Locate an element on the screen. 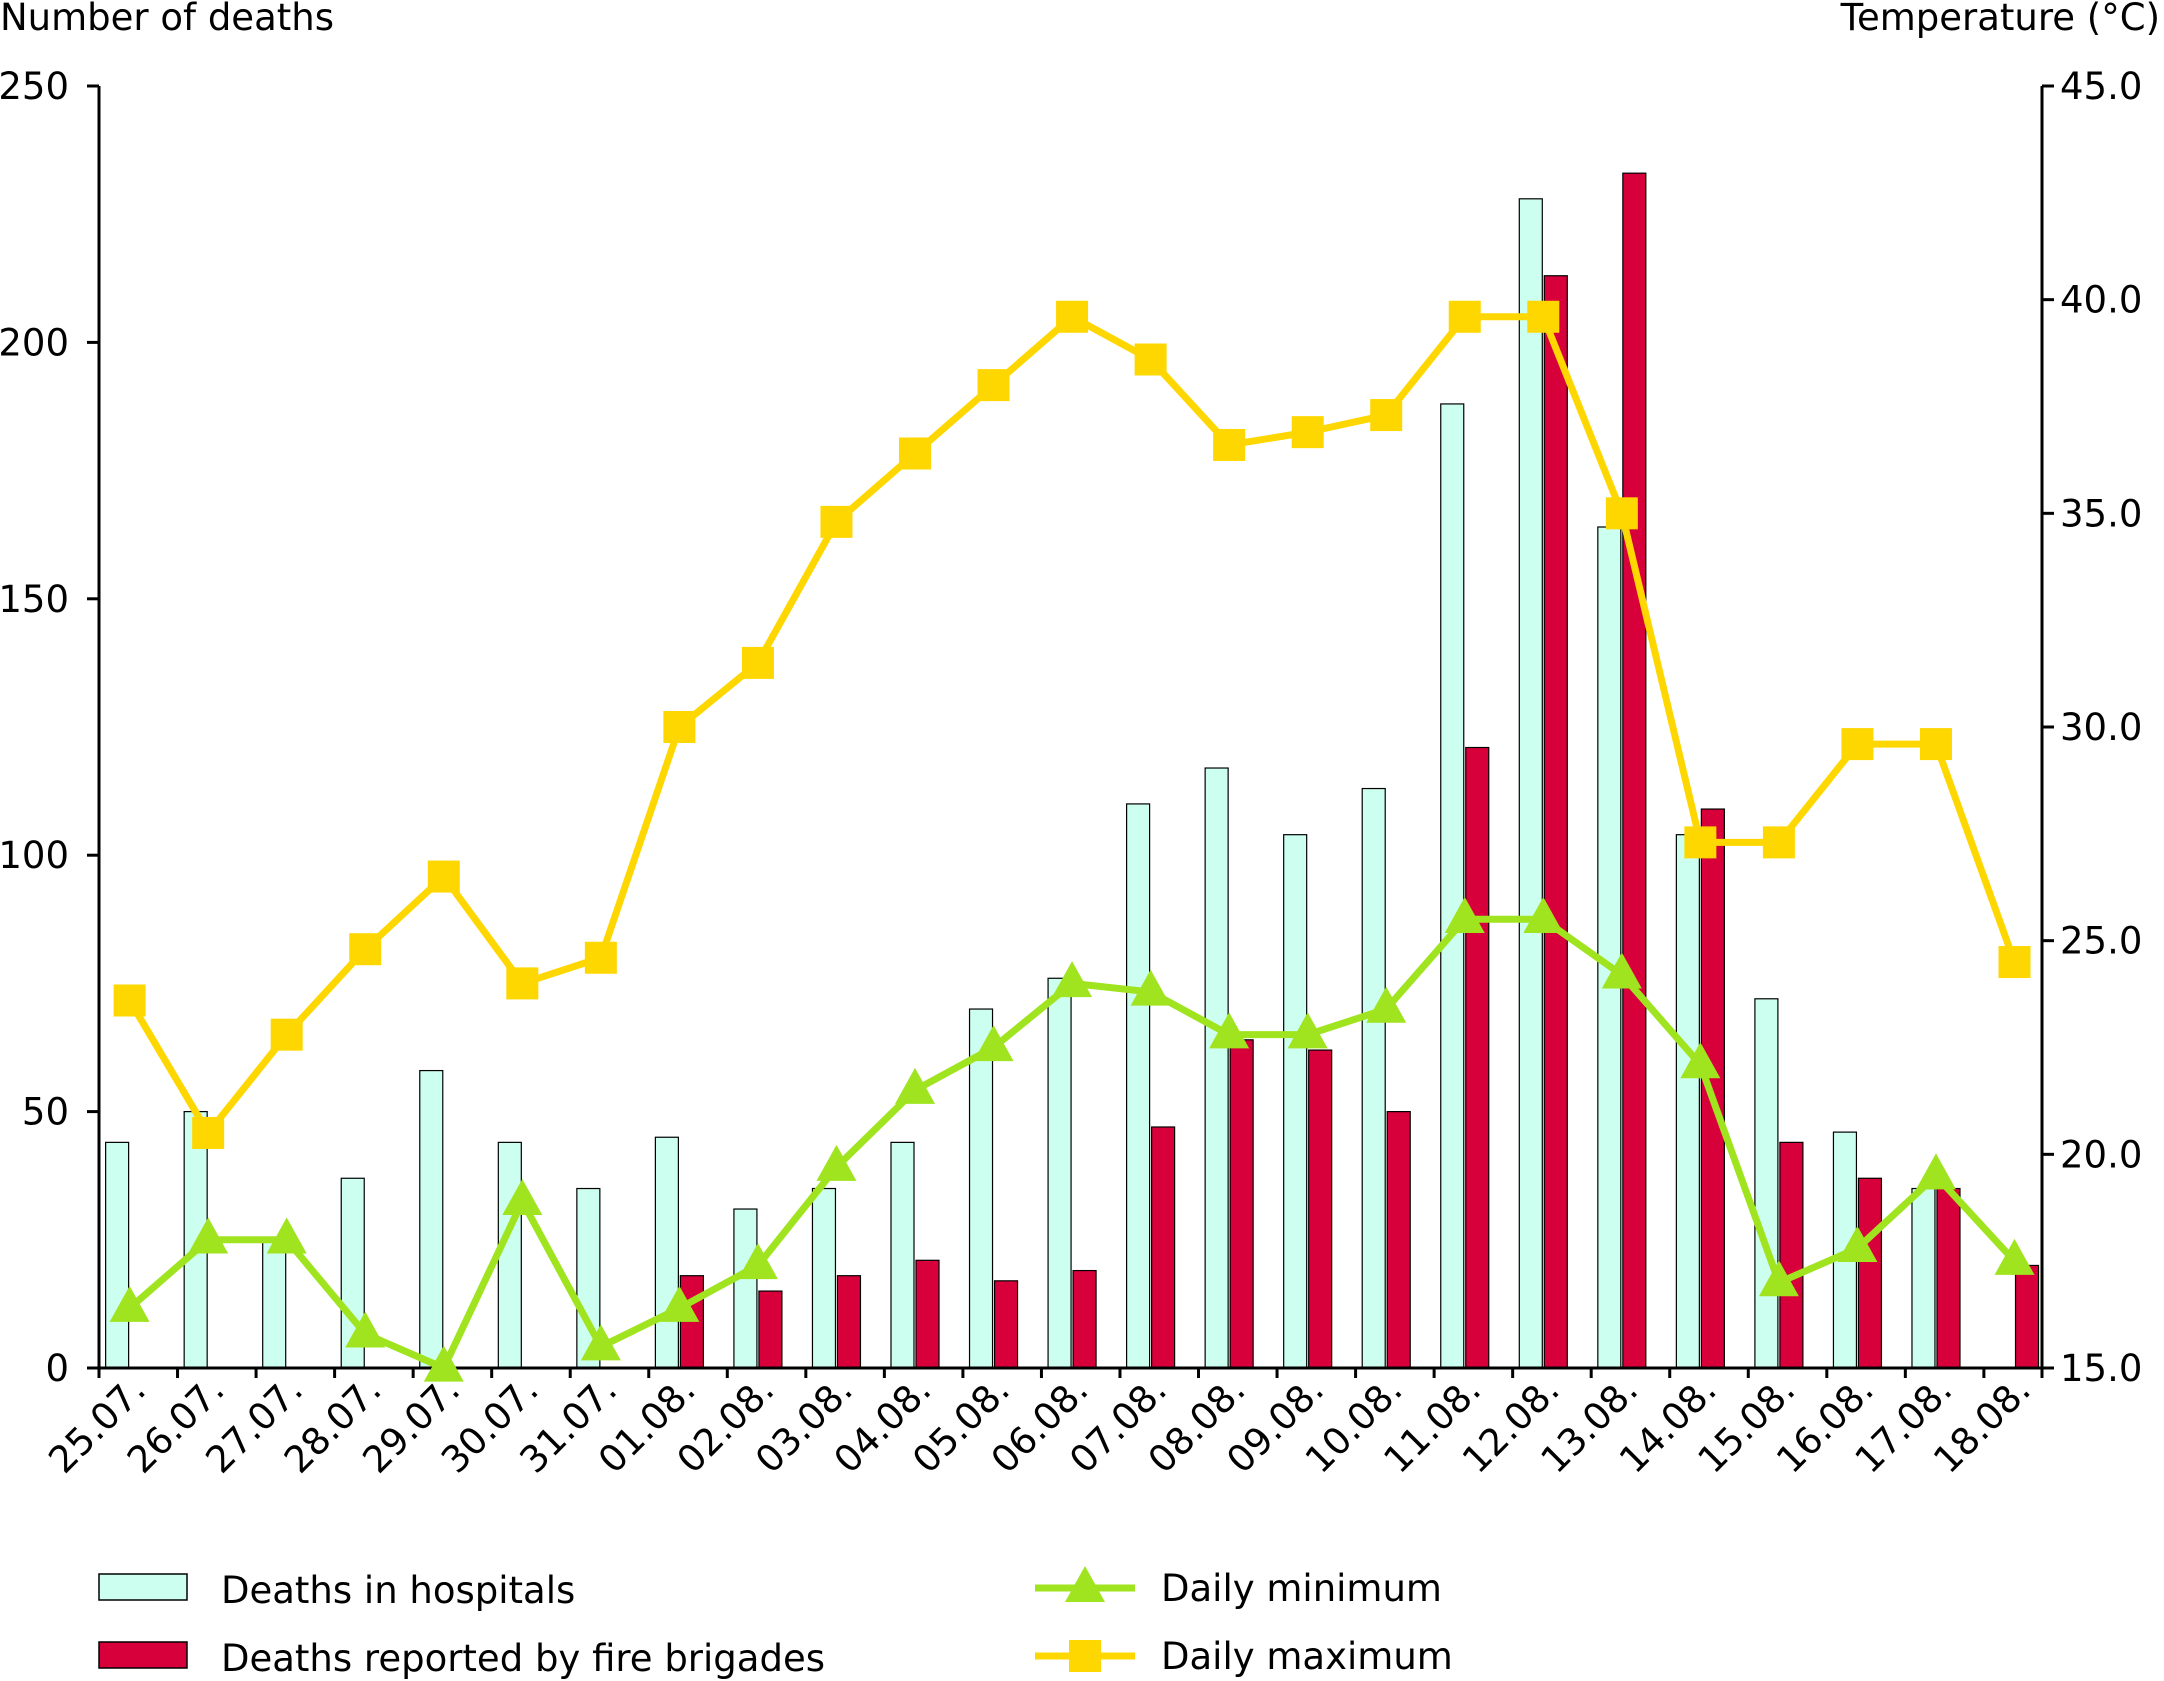  legend-label: Daily minimum is located at coordinates (1301, 1588).